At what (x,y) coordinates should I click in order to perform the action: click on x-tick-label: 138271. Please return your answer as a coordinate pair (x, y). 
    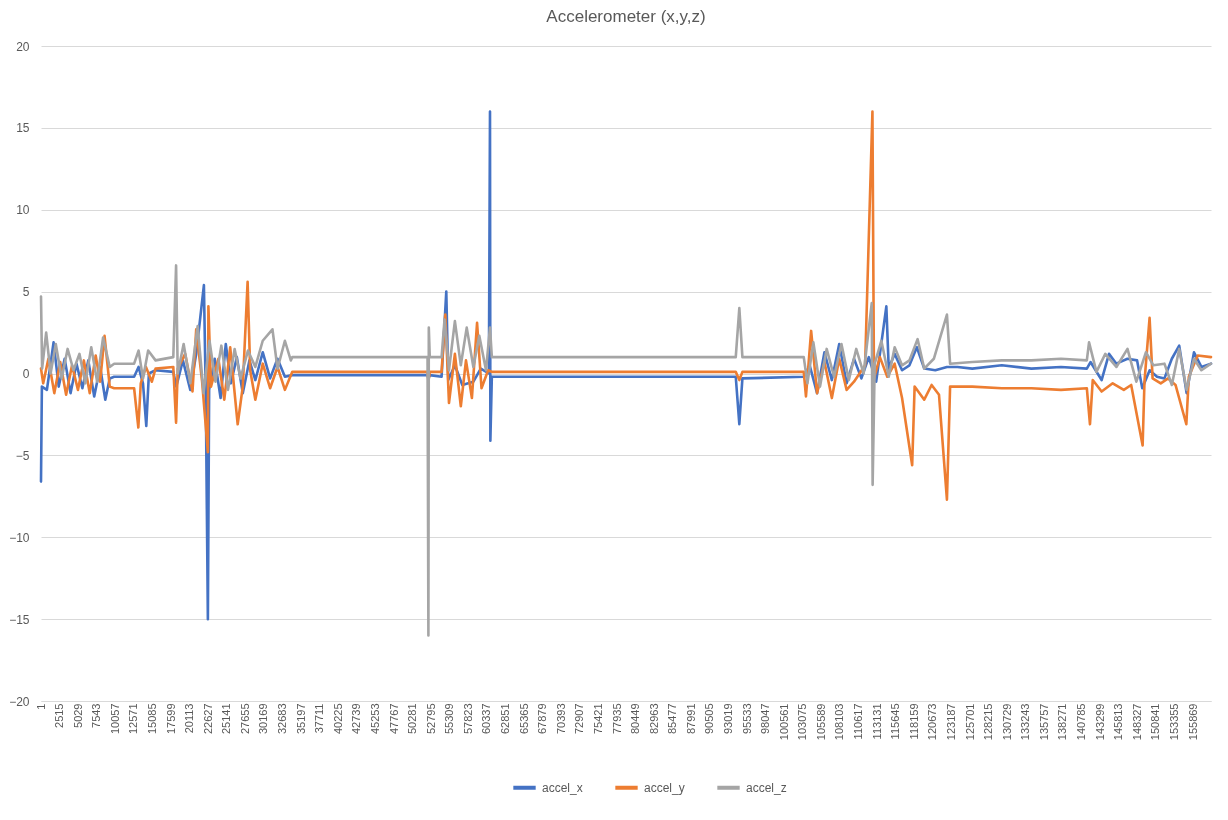
    Looking at the image, I should click on (1062, 722).